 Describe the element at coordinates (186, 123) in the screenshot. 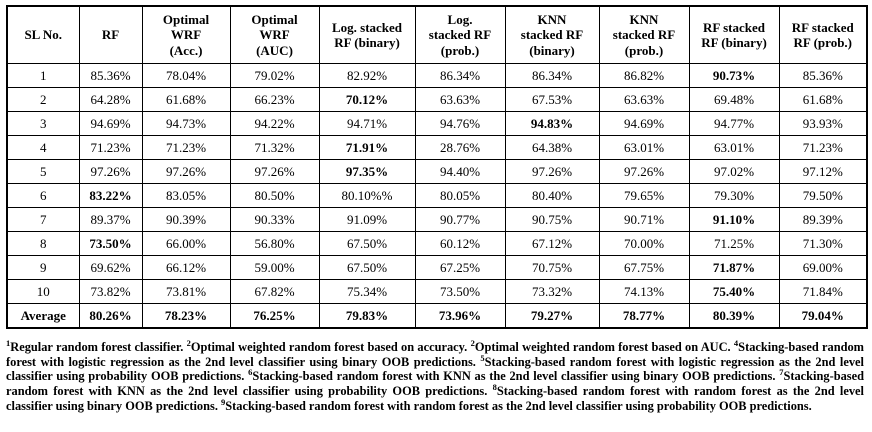

I see `value-cell: 94.73%` at that location.